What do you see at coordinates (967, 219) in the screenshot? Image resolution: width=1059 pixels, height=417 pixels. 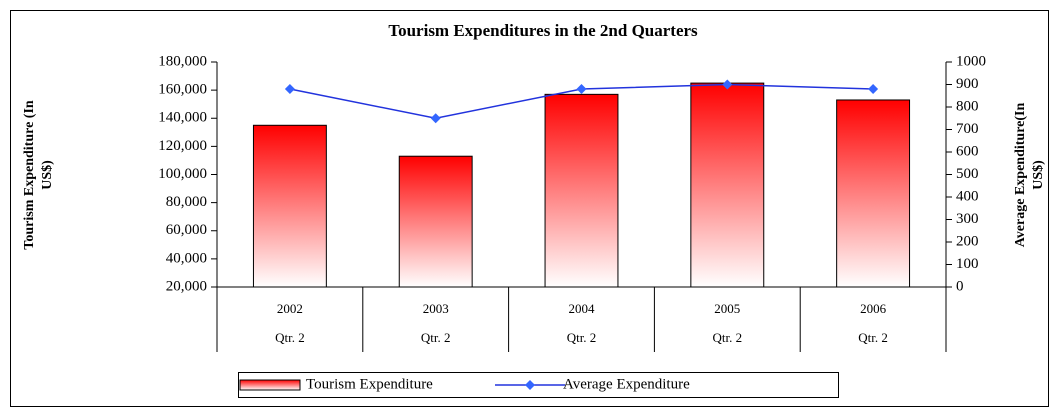 I see `y2-tick-label: 300` at bounding box center [967, 219].